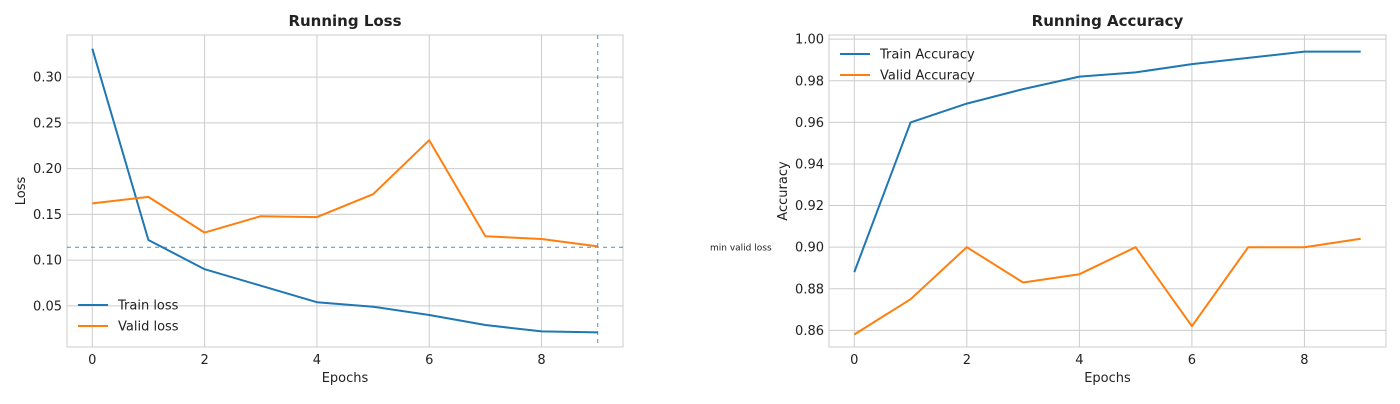 This screenshot has height=404, width=1400. What do you see at coordinates (809, 331) in the screenshot?
I see `y-tick-label: 0.86` at bounding box center [809, 331].